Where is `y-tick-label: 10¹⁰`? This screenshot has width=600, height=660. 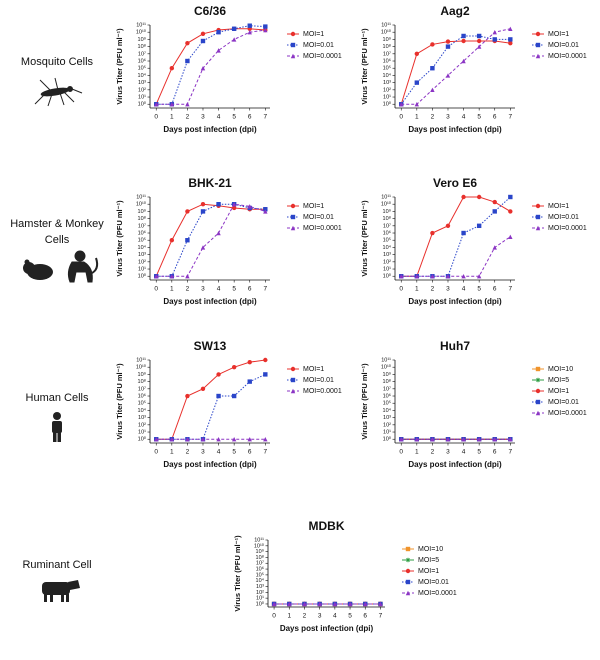 y-tick-label: 10¹⁰ is located at coordinates (386, 32).